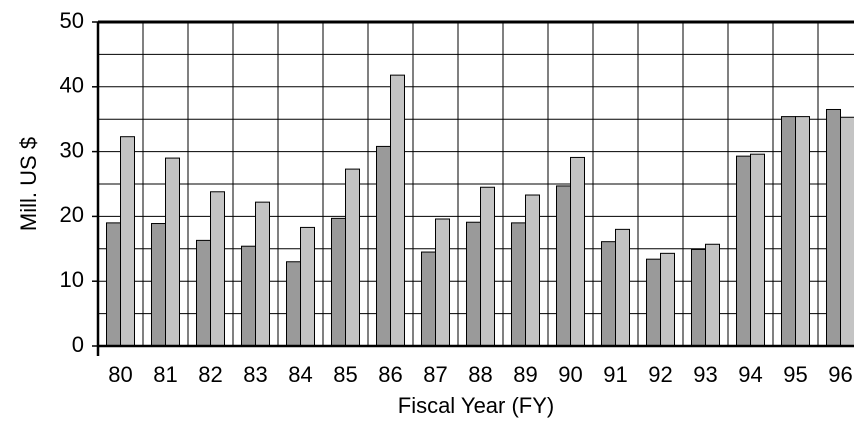 The image size is (854, 422). I want to click on x-axis-label: Fiscal Year (FY), so click(476, 405).